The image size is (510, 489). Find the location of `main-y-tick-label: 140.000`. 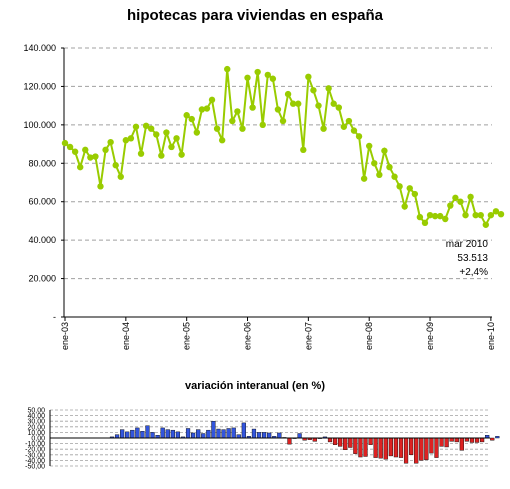

main-y-tick-label: 140.000 is located at coordinates (39, 48).